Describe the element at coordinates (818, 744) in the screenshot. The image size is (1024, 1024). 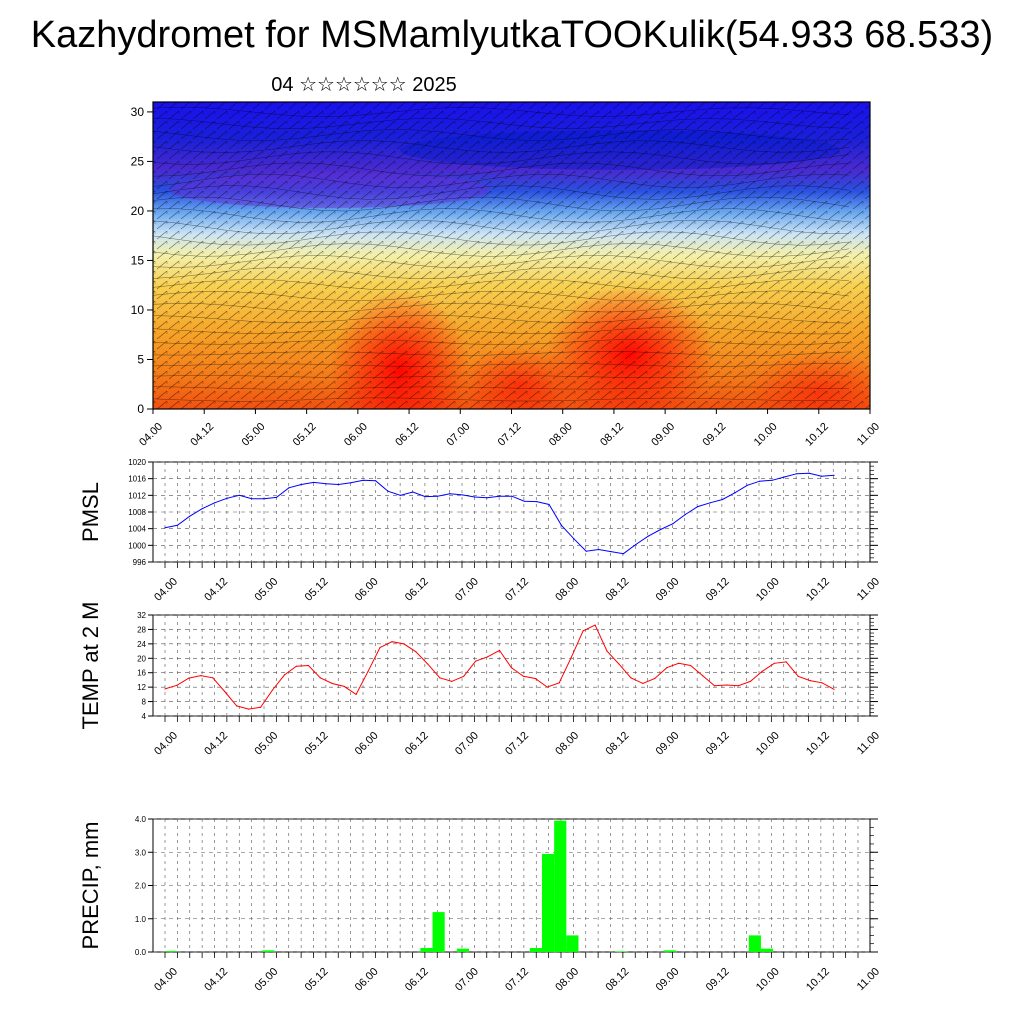
I see `temp-xtick: 10.12` at that location.